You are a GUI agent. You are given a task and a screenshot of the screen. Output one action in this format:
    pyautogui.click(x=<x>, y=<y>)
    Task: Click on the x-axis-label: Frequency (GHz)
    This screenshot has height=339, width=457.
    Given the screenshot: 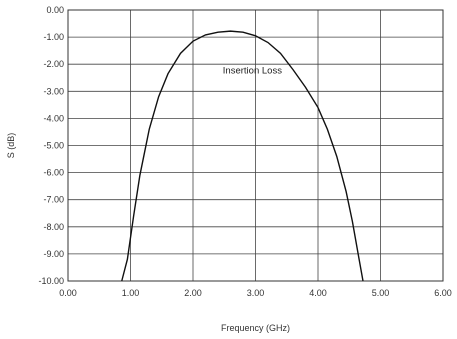 What is the action you would take?
    pyautogui.click(x=255, y=328)
    